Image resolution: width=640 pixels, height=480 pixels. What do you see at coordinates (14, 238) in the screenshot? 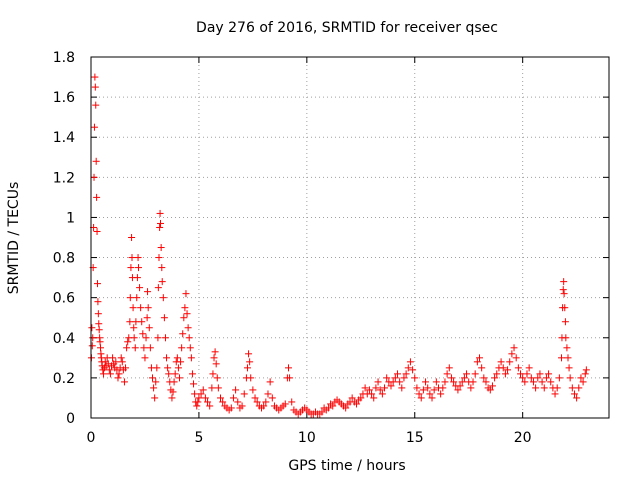
I see `y-axis-label: SRMTID / TECUs` at bounding box center [14, 238].